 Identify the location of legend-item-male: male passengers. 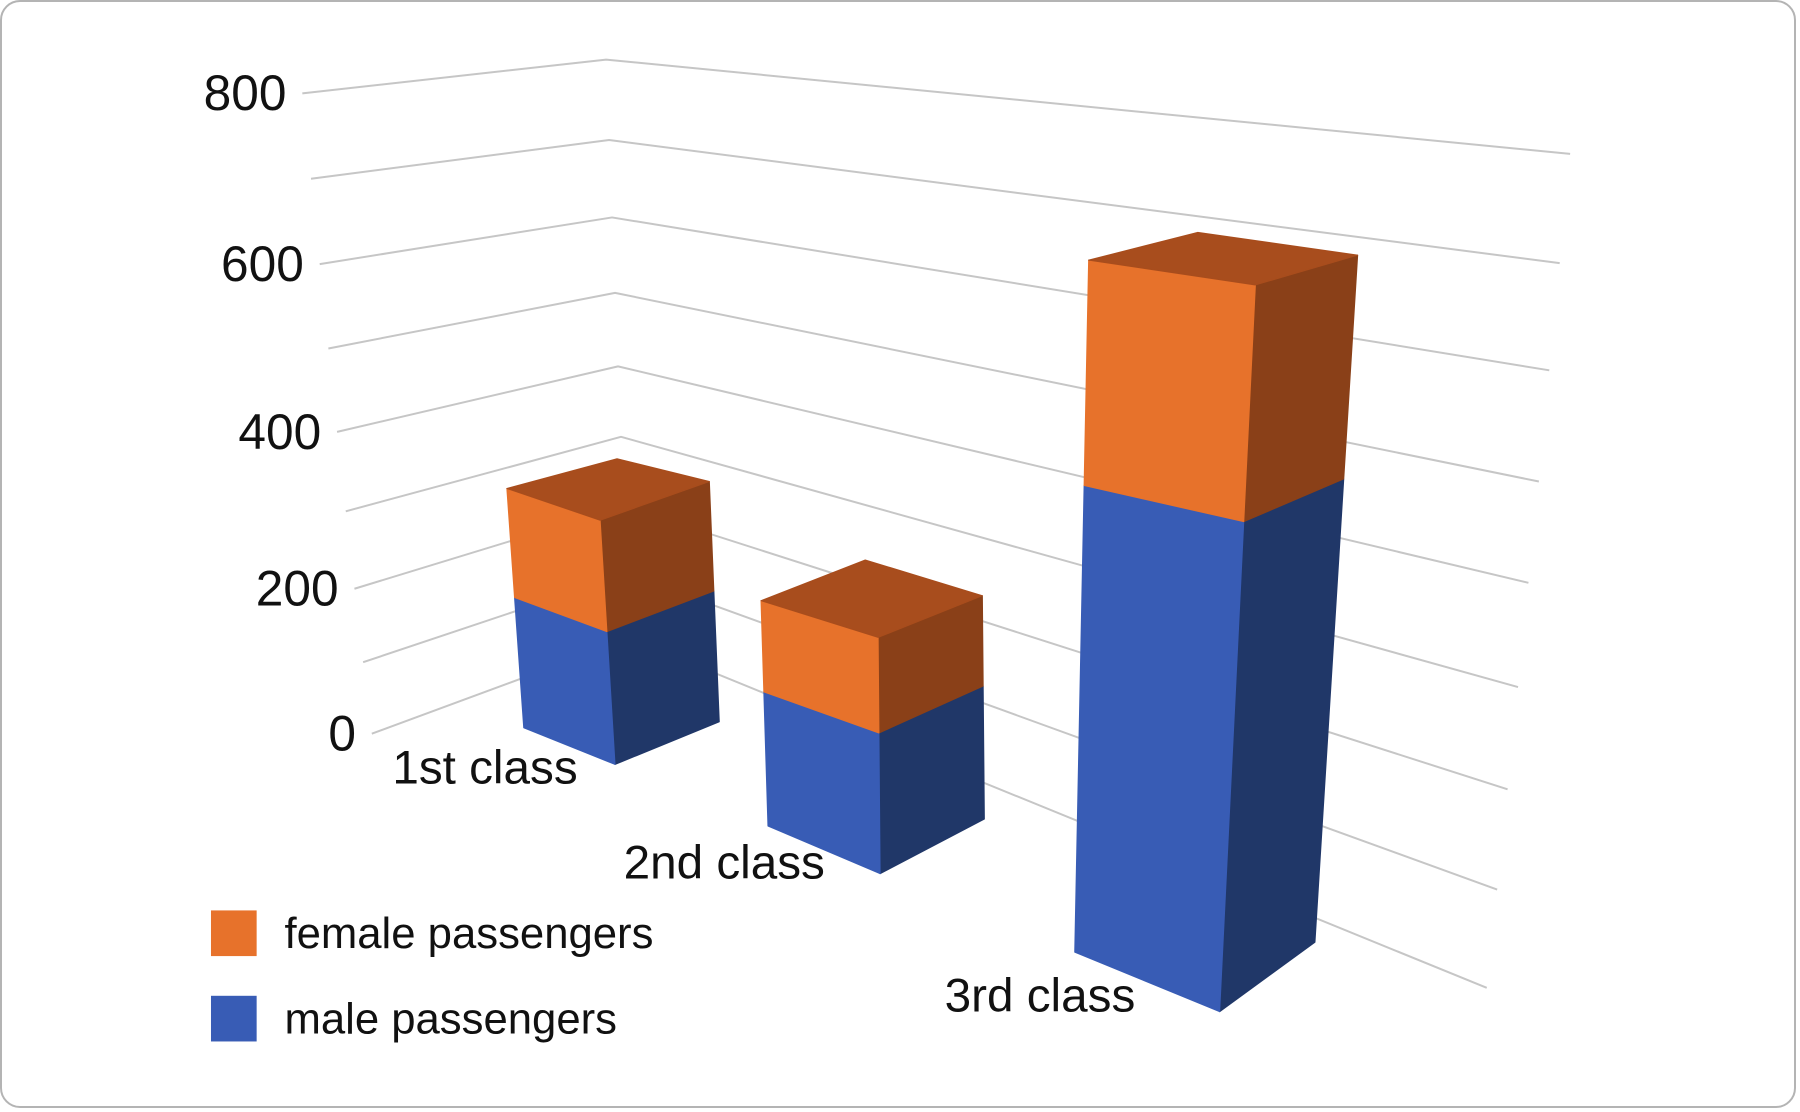
(413, 1019).